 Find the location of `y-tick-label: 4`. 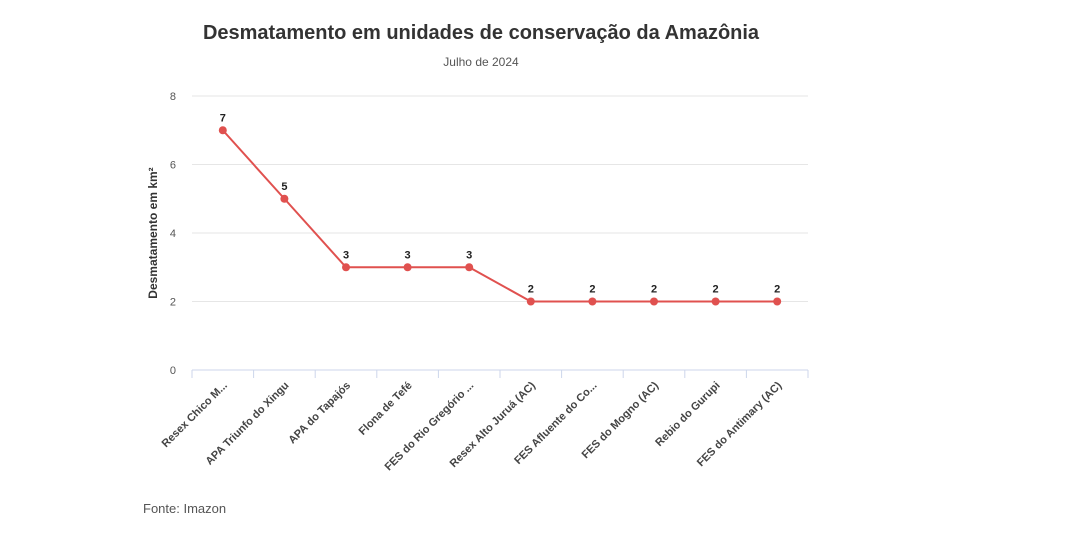

y-tick-label: 4 is located at coordinates (173, 234).